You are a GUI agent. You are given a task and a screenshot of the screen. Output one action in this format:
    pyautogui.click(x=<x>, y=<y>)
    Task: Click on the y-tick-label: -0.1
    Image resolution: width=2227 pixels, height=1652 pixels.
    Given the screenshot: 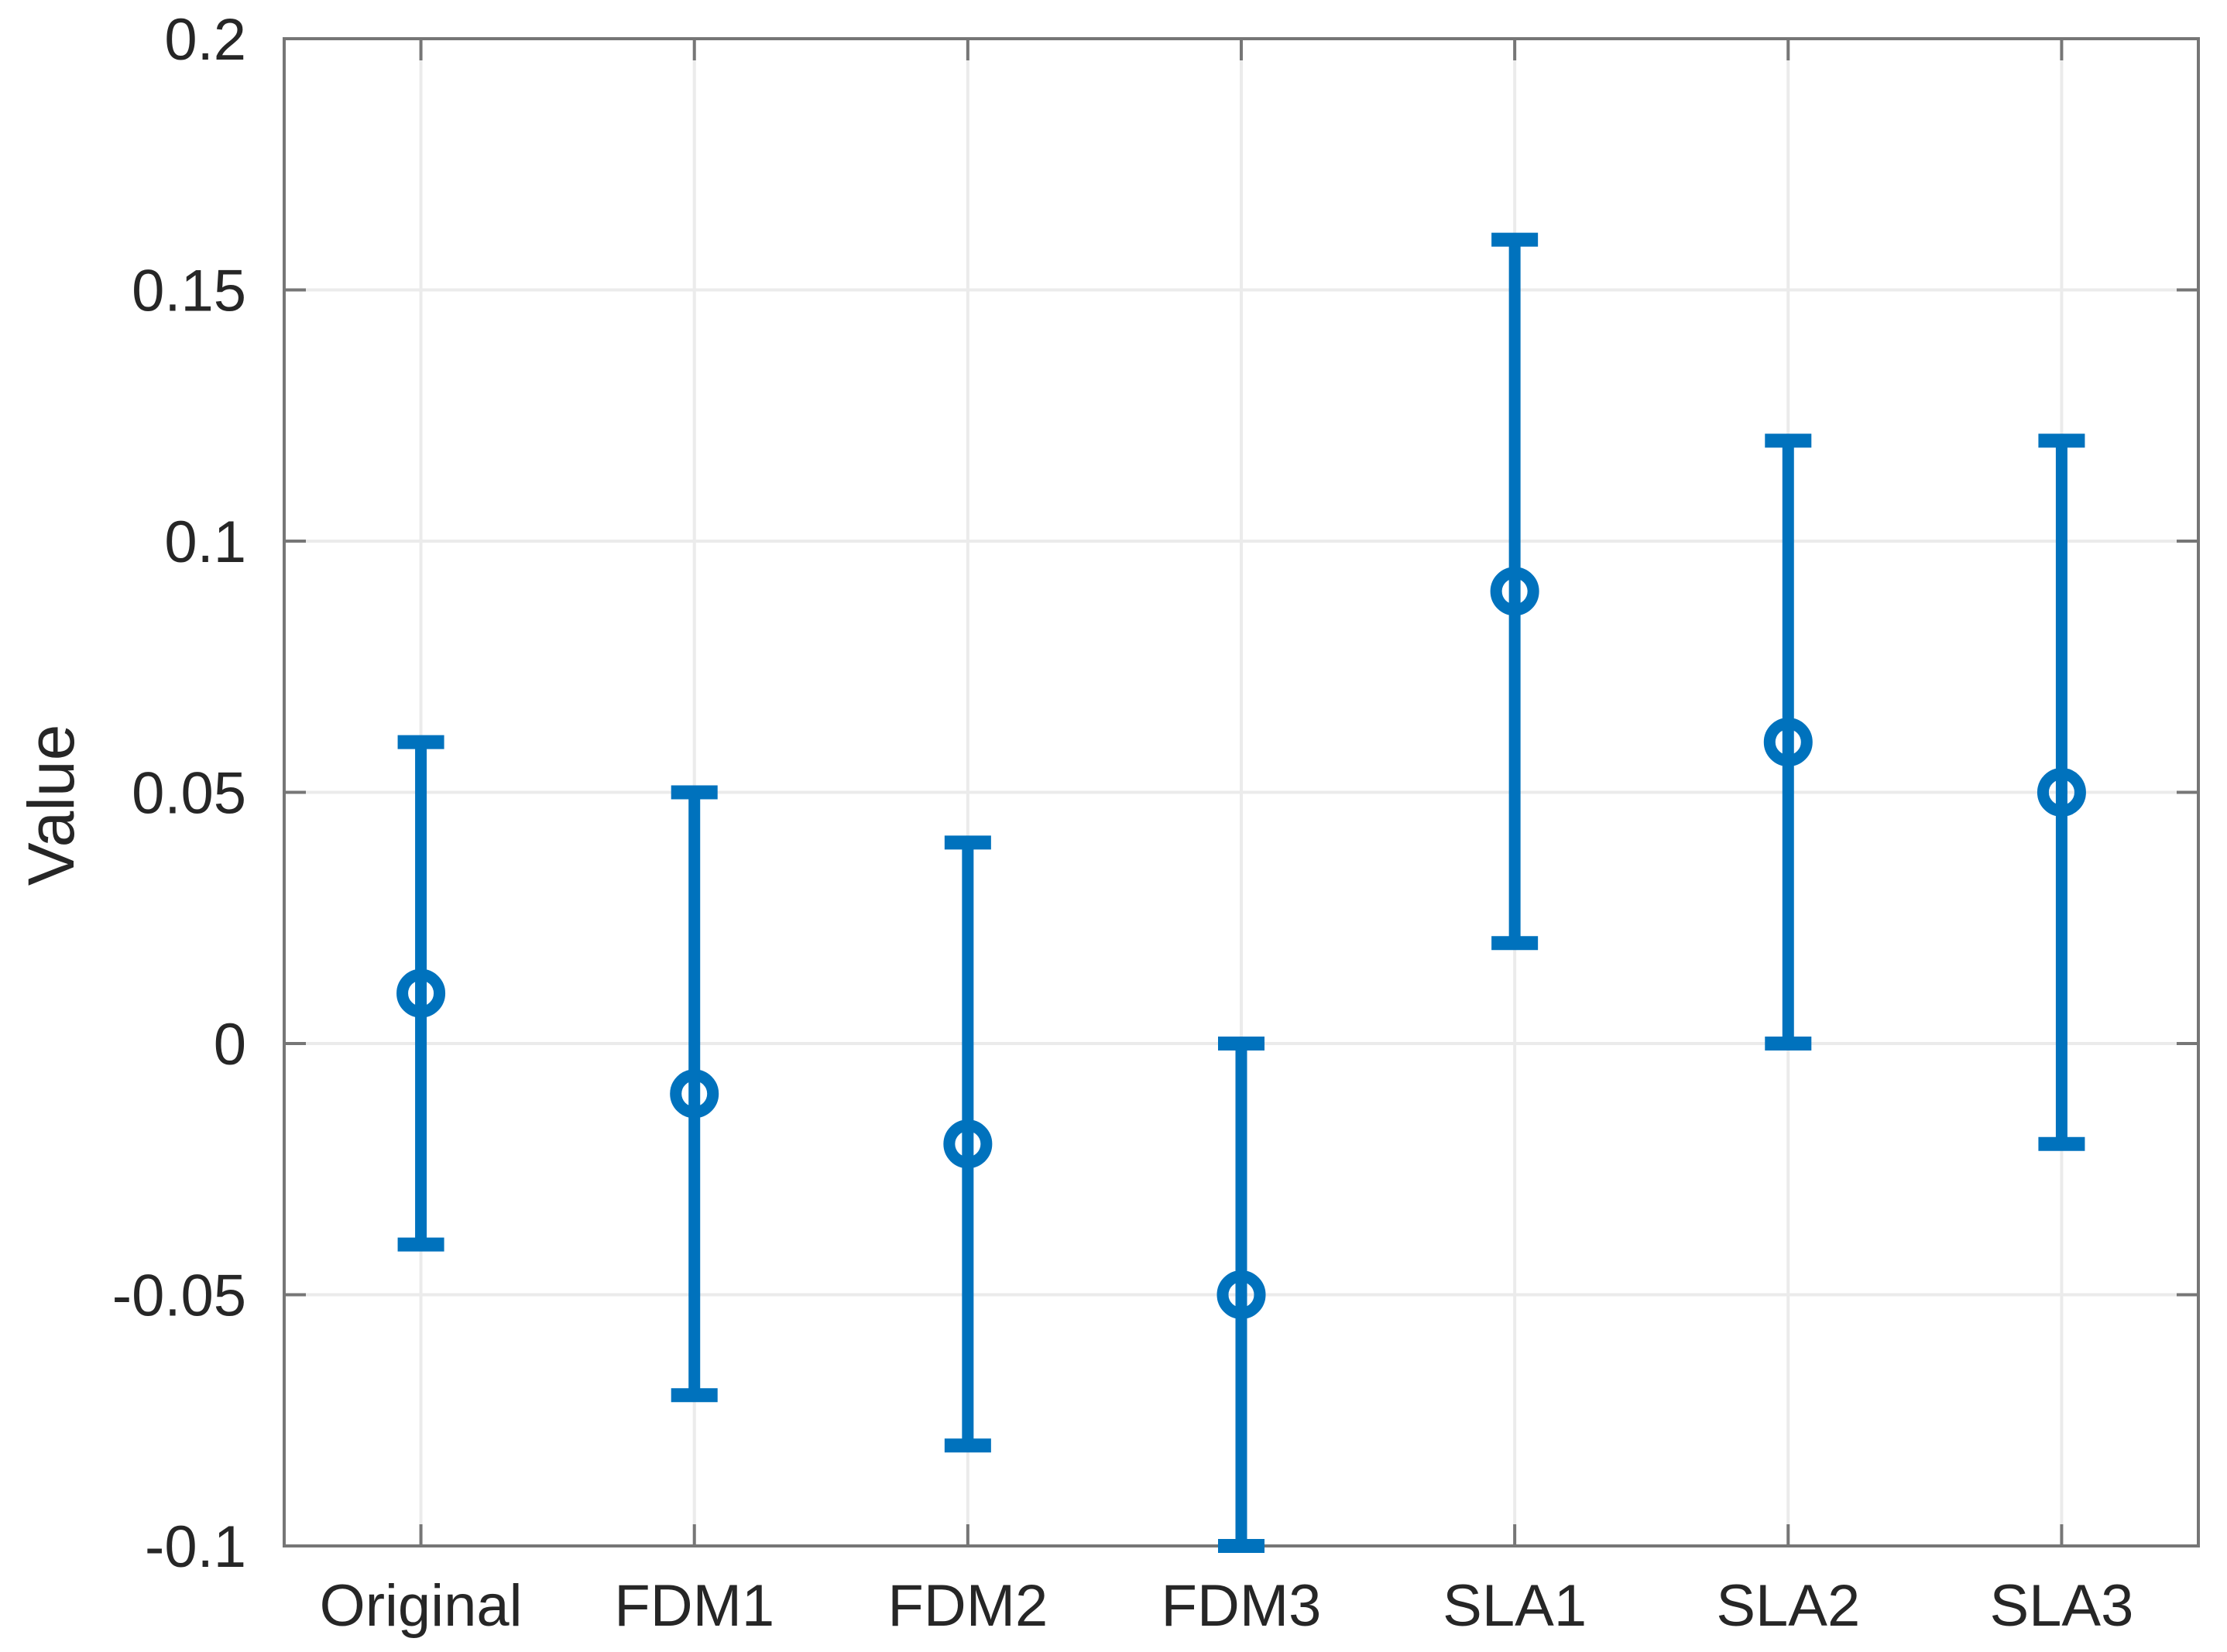 What is the action you would take?
    pyautogui.click(x=195, y=1547)
    